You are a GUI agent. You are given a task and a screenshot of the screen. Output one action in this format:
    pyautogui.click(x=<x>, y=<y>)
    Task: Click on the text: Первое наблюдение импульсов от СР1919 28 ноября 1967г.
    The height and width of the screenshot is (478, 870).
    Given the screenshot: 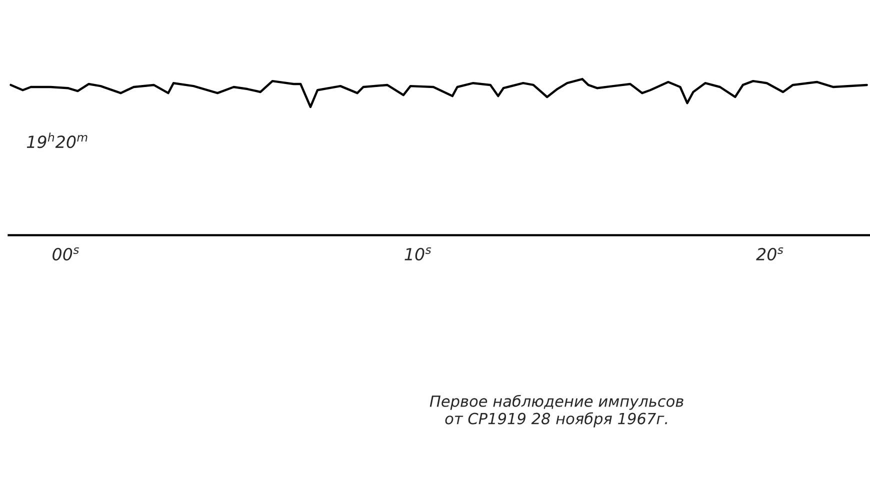 What is the action you would take?
    pyautogui.click(x=557, y=411)
    